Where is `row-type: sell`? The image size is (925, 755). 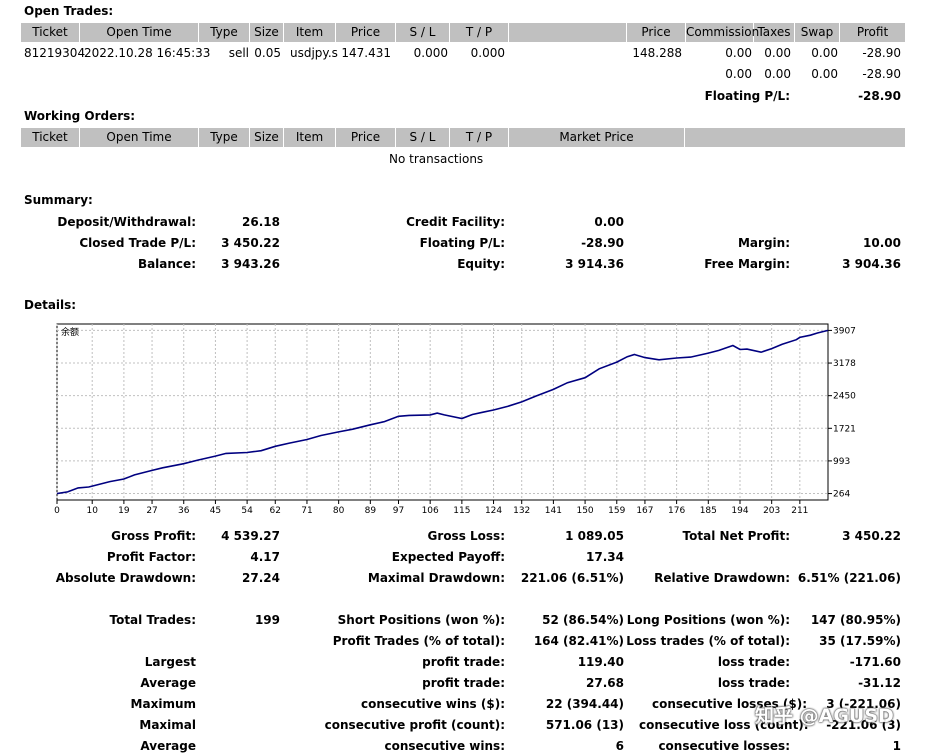 row-type: sell is located at coordinates (238, 53).